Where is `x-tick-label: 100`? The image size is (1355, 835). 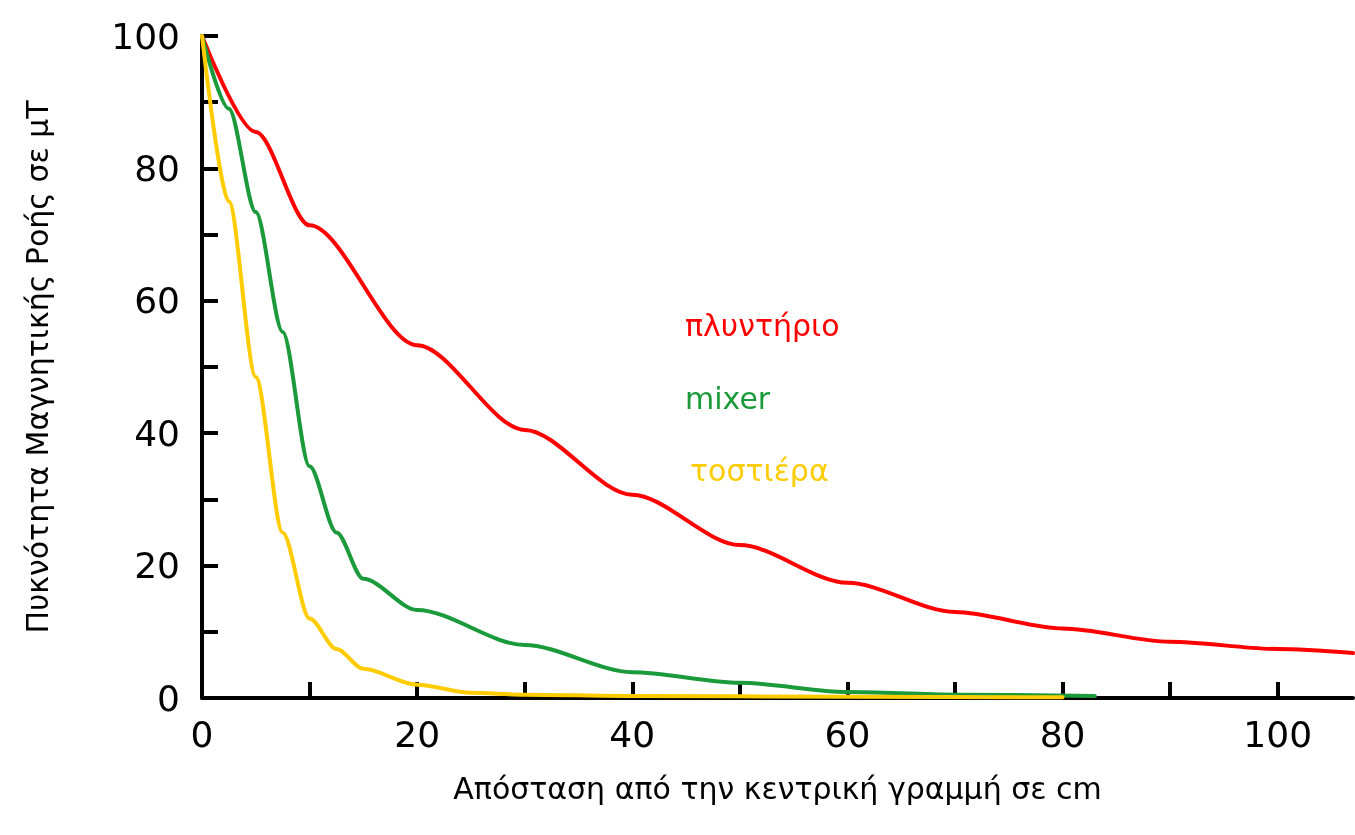
x-tick-label: 100 is located at coordinates (1278, 734).